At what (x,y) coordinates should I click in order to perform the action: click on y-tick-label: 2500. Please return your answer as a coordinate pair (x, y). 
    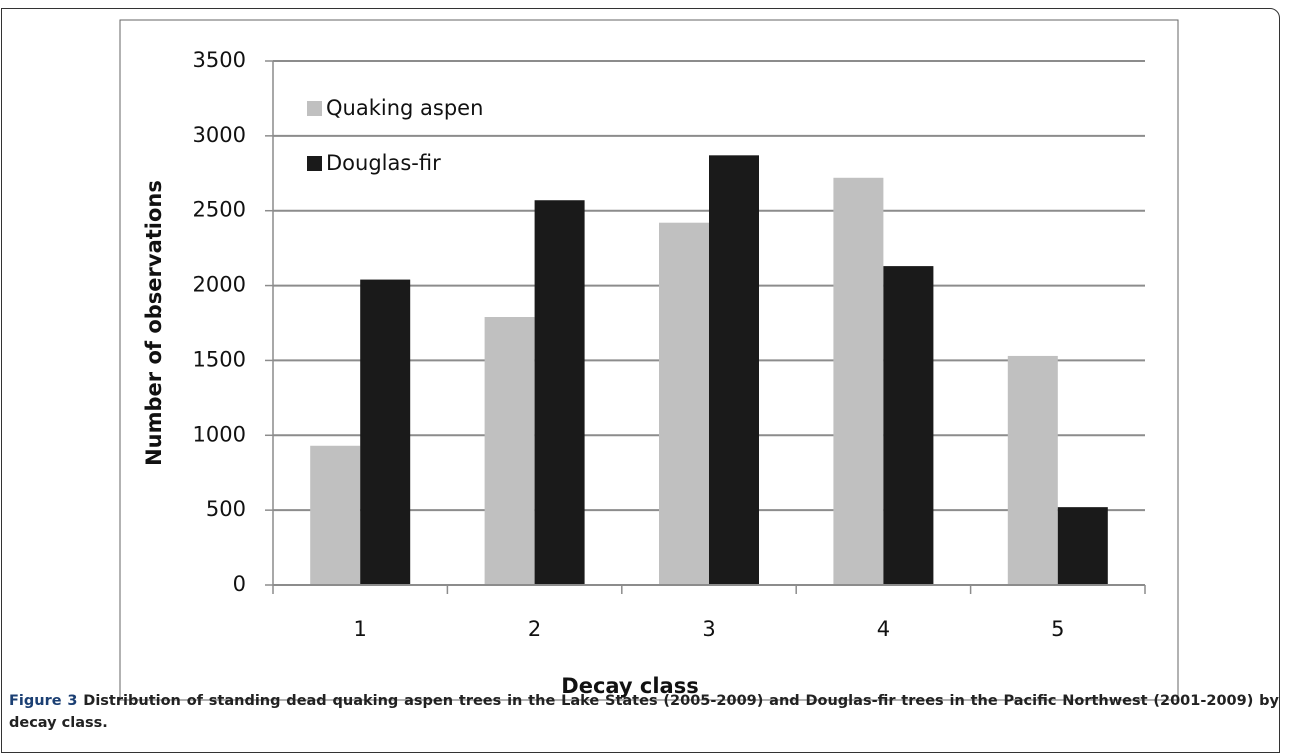
    Looking at the image, I should click on (219, 210).